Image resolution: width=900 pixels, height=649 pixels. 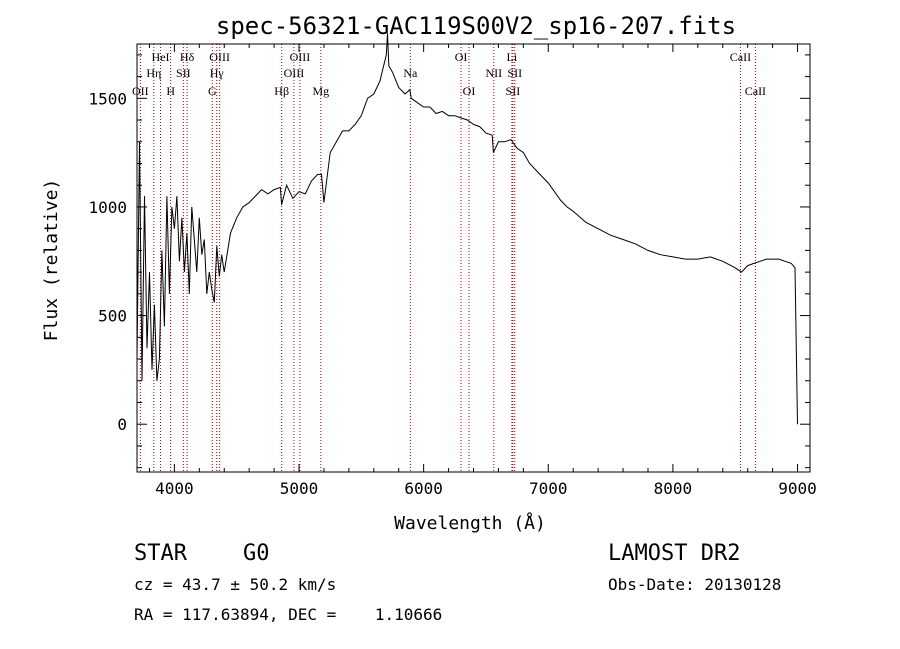 What do you see at coordinates (235, 584) in the screenshot?
I see `redshift-readout: cz = 43.7 ± 50.2 km/s` at bounding box center [235, 584].